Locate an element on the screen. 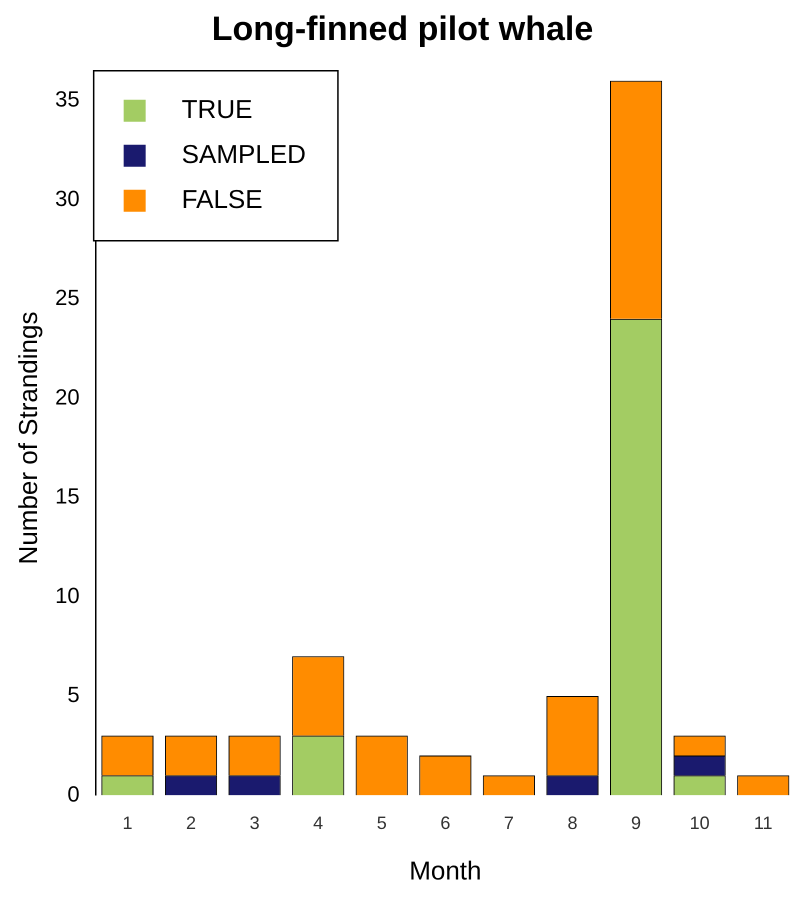 This screenshot has width=800, height=902. x-tick-label: 5 is located at coordinates (381, 822).